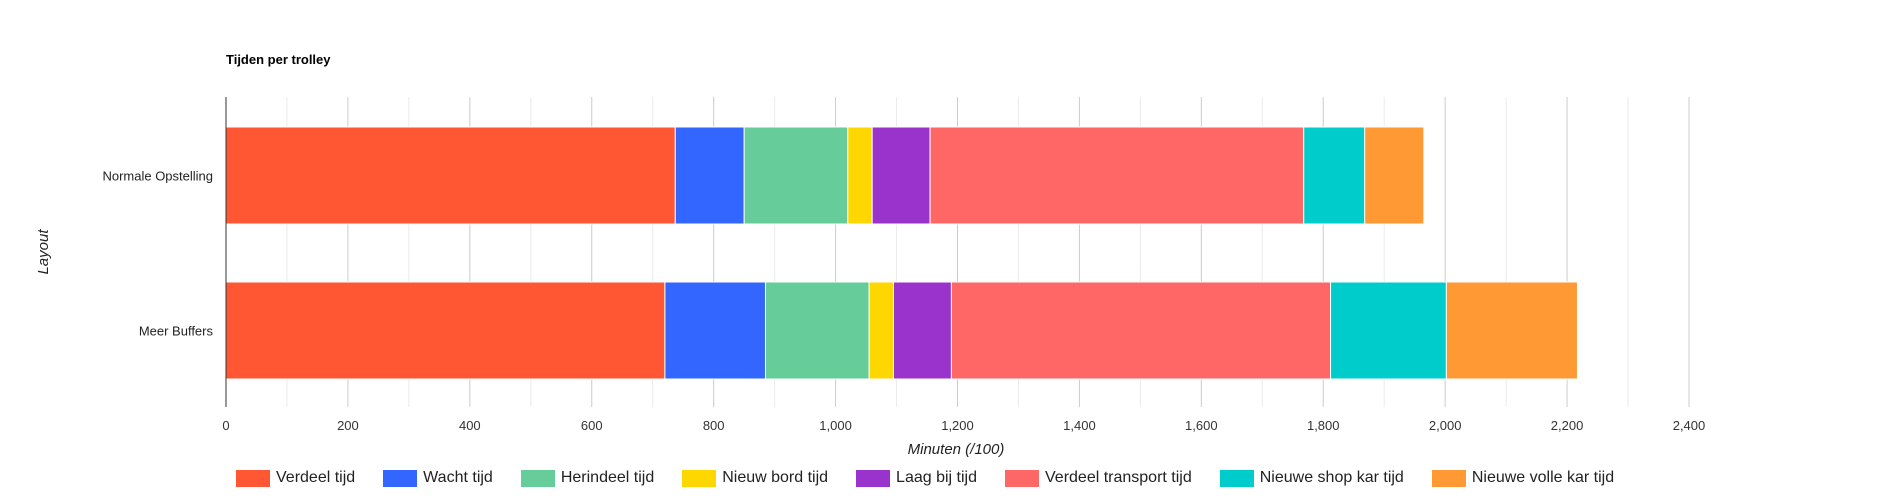 The image size is (1902, 500). I want to click on x-tick-label: 2,000, so click(1445, 425).